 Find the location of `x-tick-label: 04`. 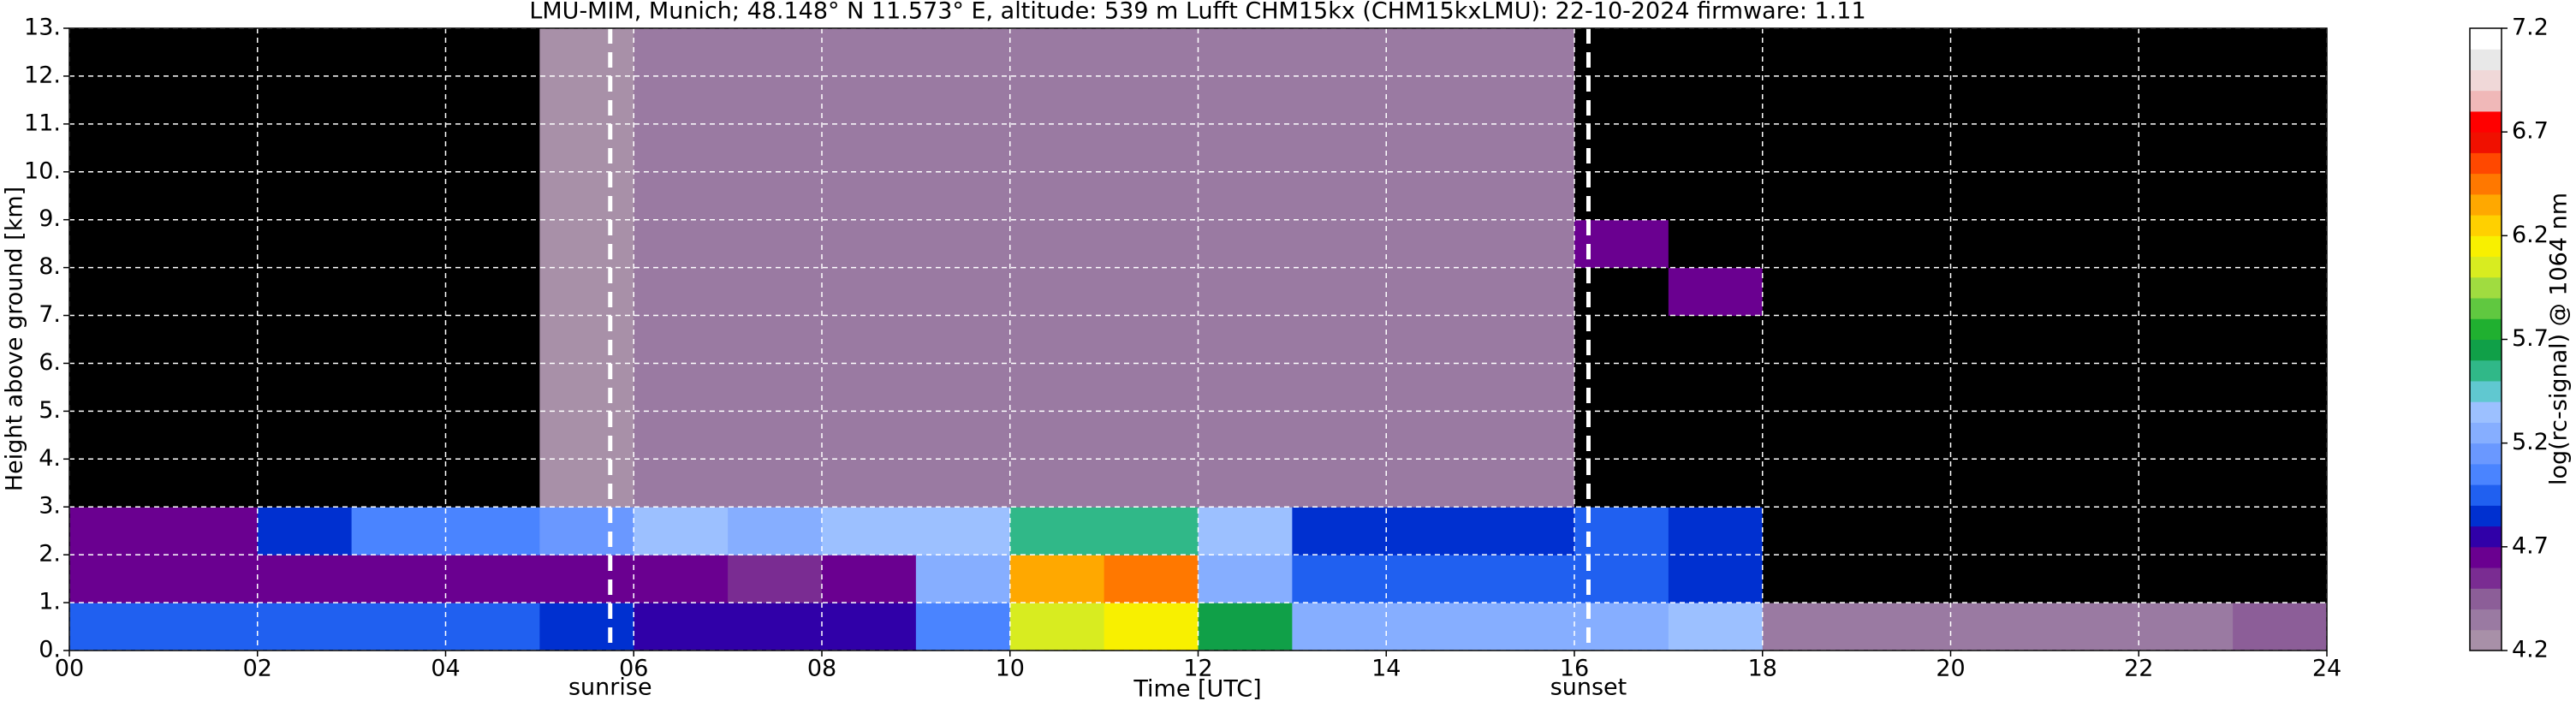

x-tick-label: 04 is located at coordinates (446, 669).